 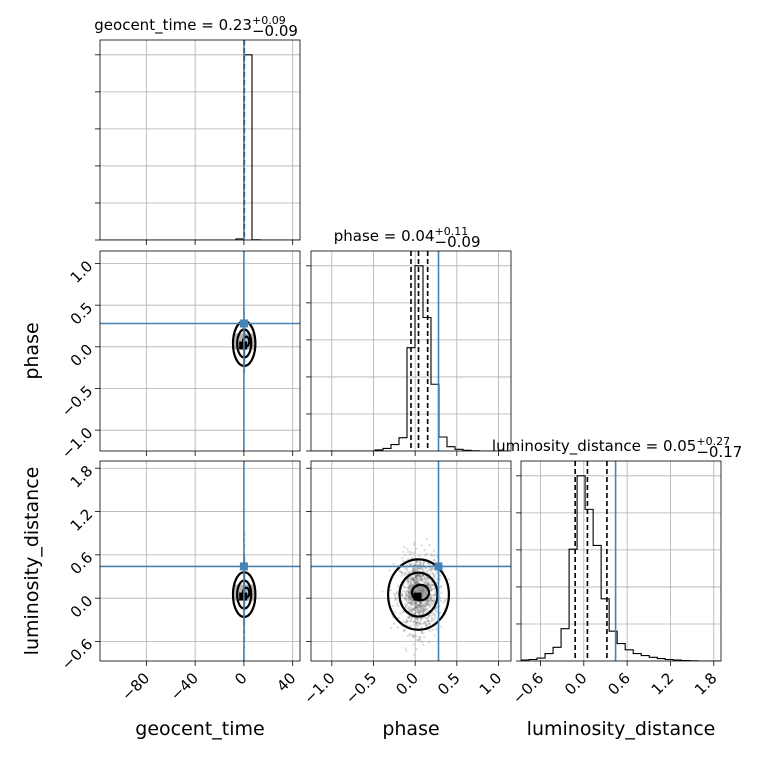 I want to click on panel-frame, so click(x=200, y=561).